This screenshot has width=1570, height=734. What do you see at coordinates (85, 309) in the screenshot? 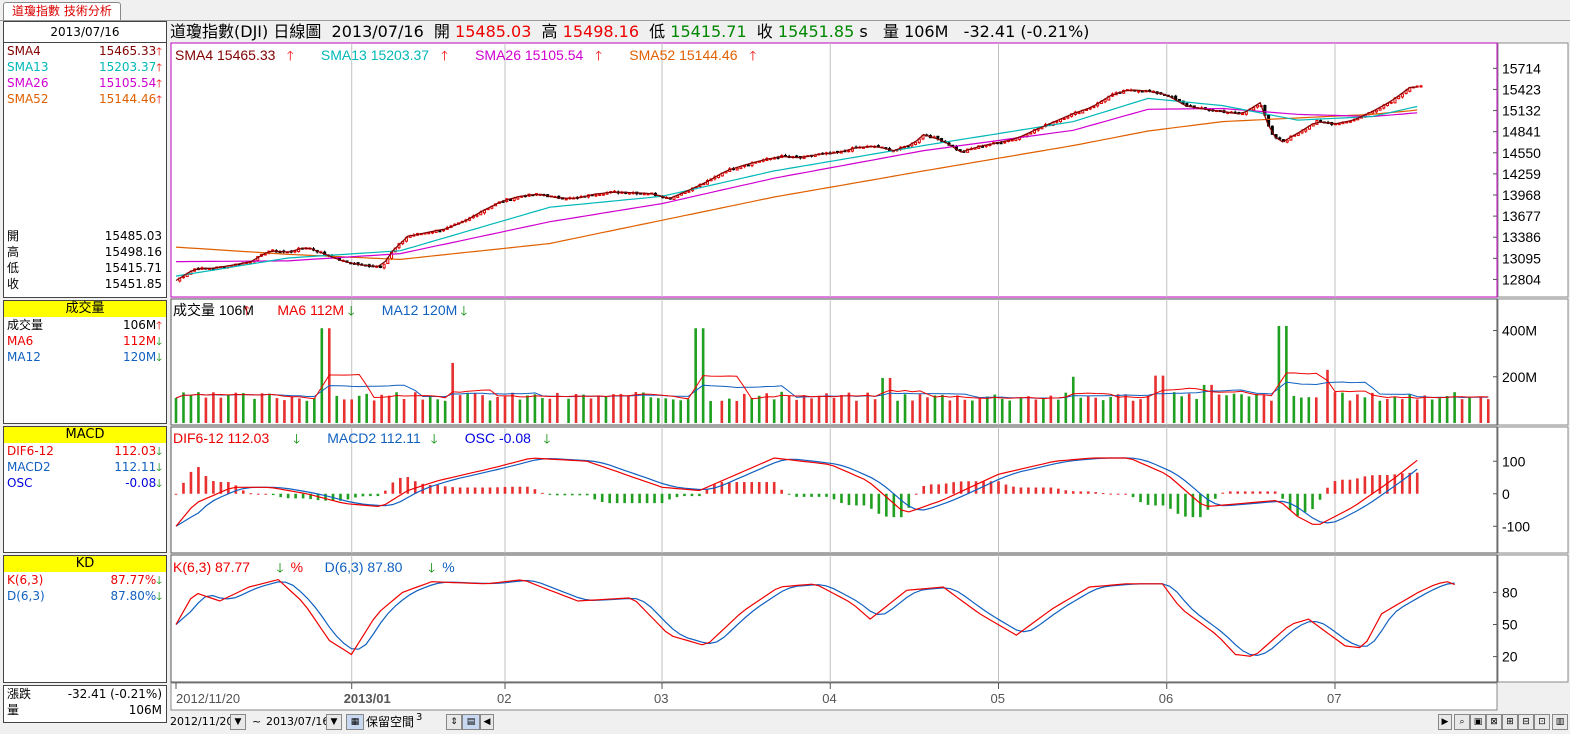
I see `volume-title: 成交量` at bounding box center [85, 309].